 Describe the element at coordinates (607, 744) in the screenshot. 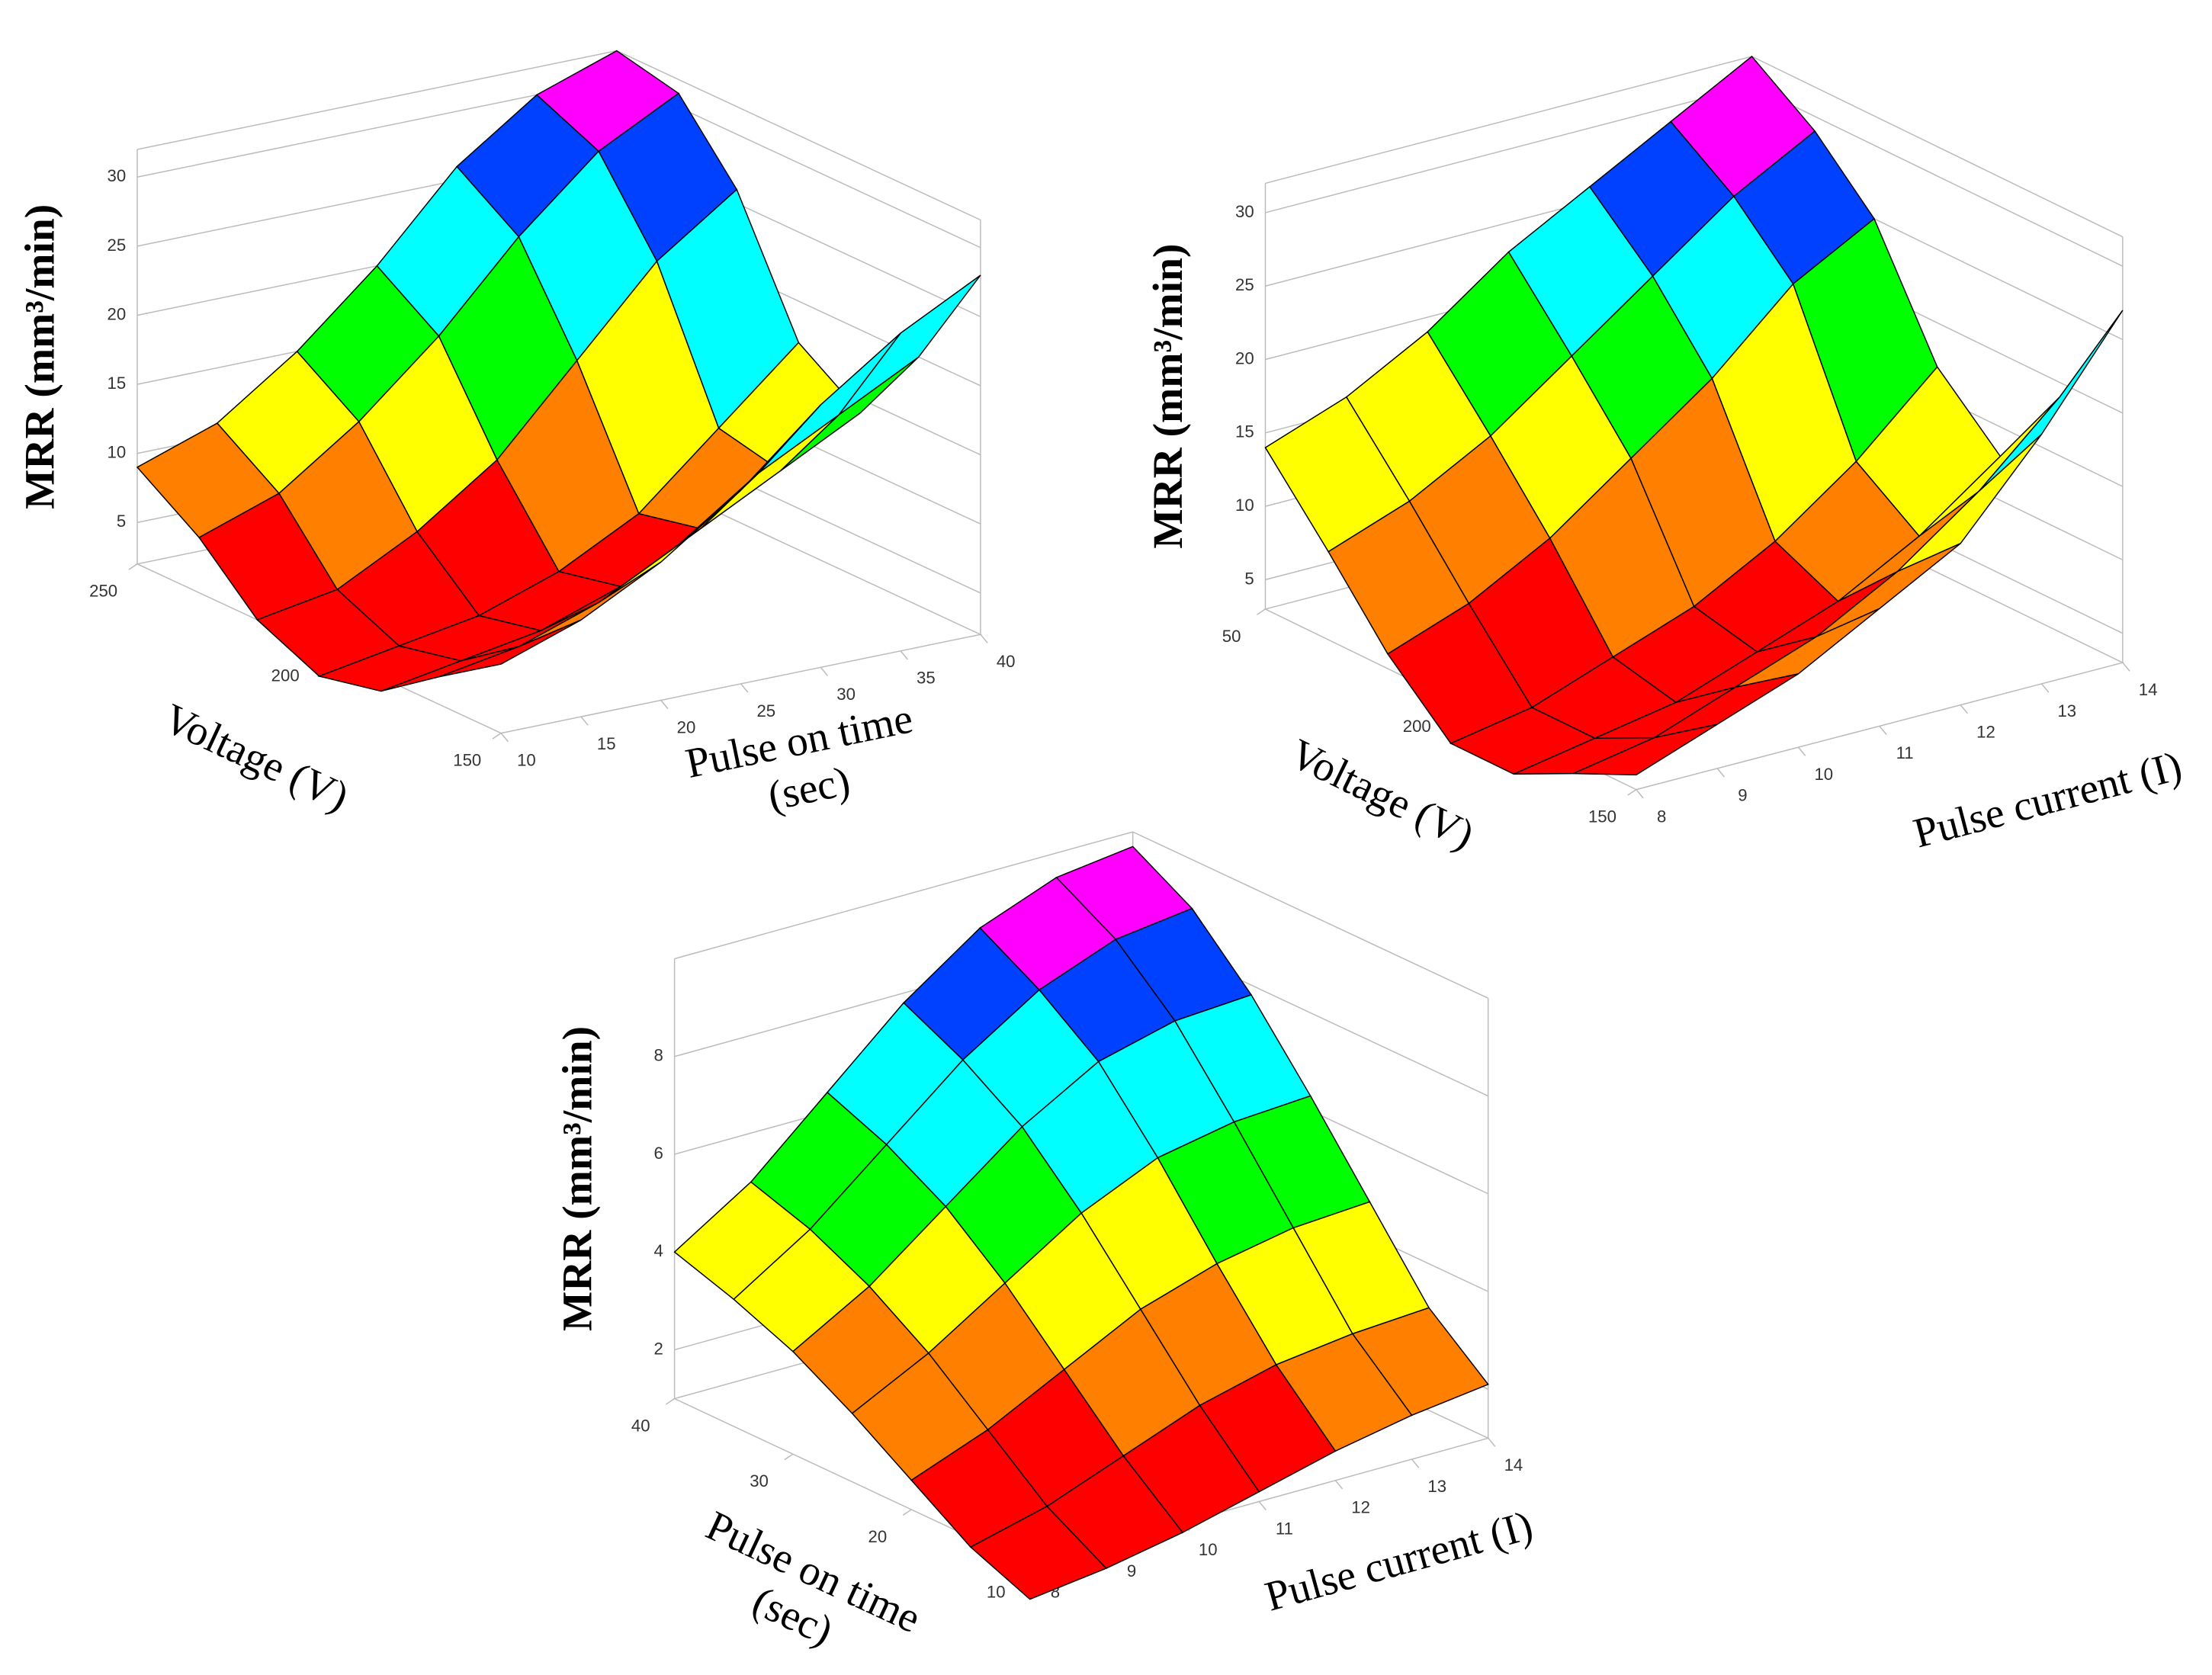

I see `y-tick-label: 15` at that location.